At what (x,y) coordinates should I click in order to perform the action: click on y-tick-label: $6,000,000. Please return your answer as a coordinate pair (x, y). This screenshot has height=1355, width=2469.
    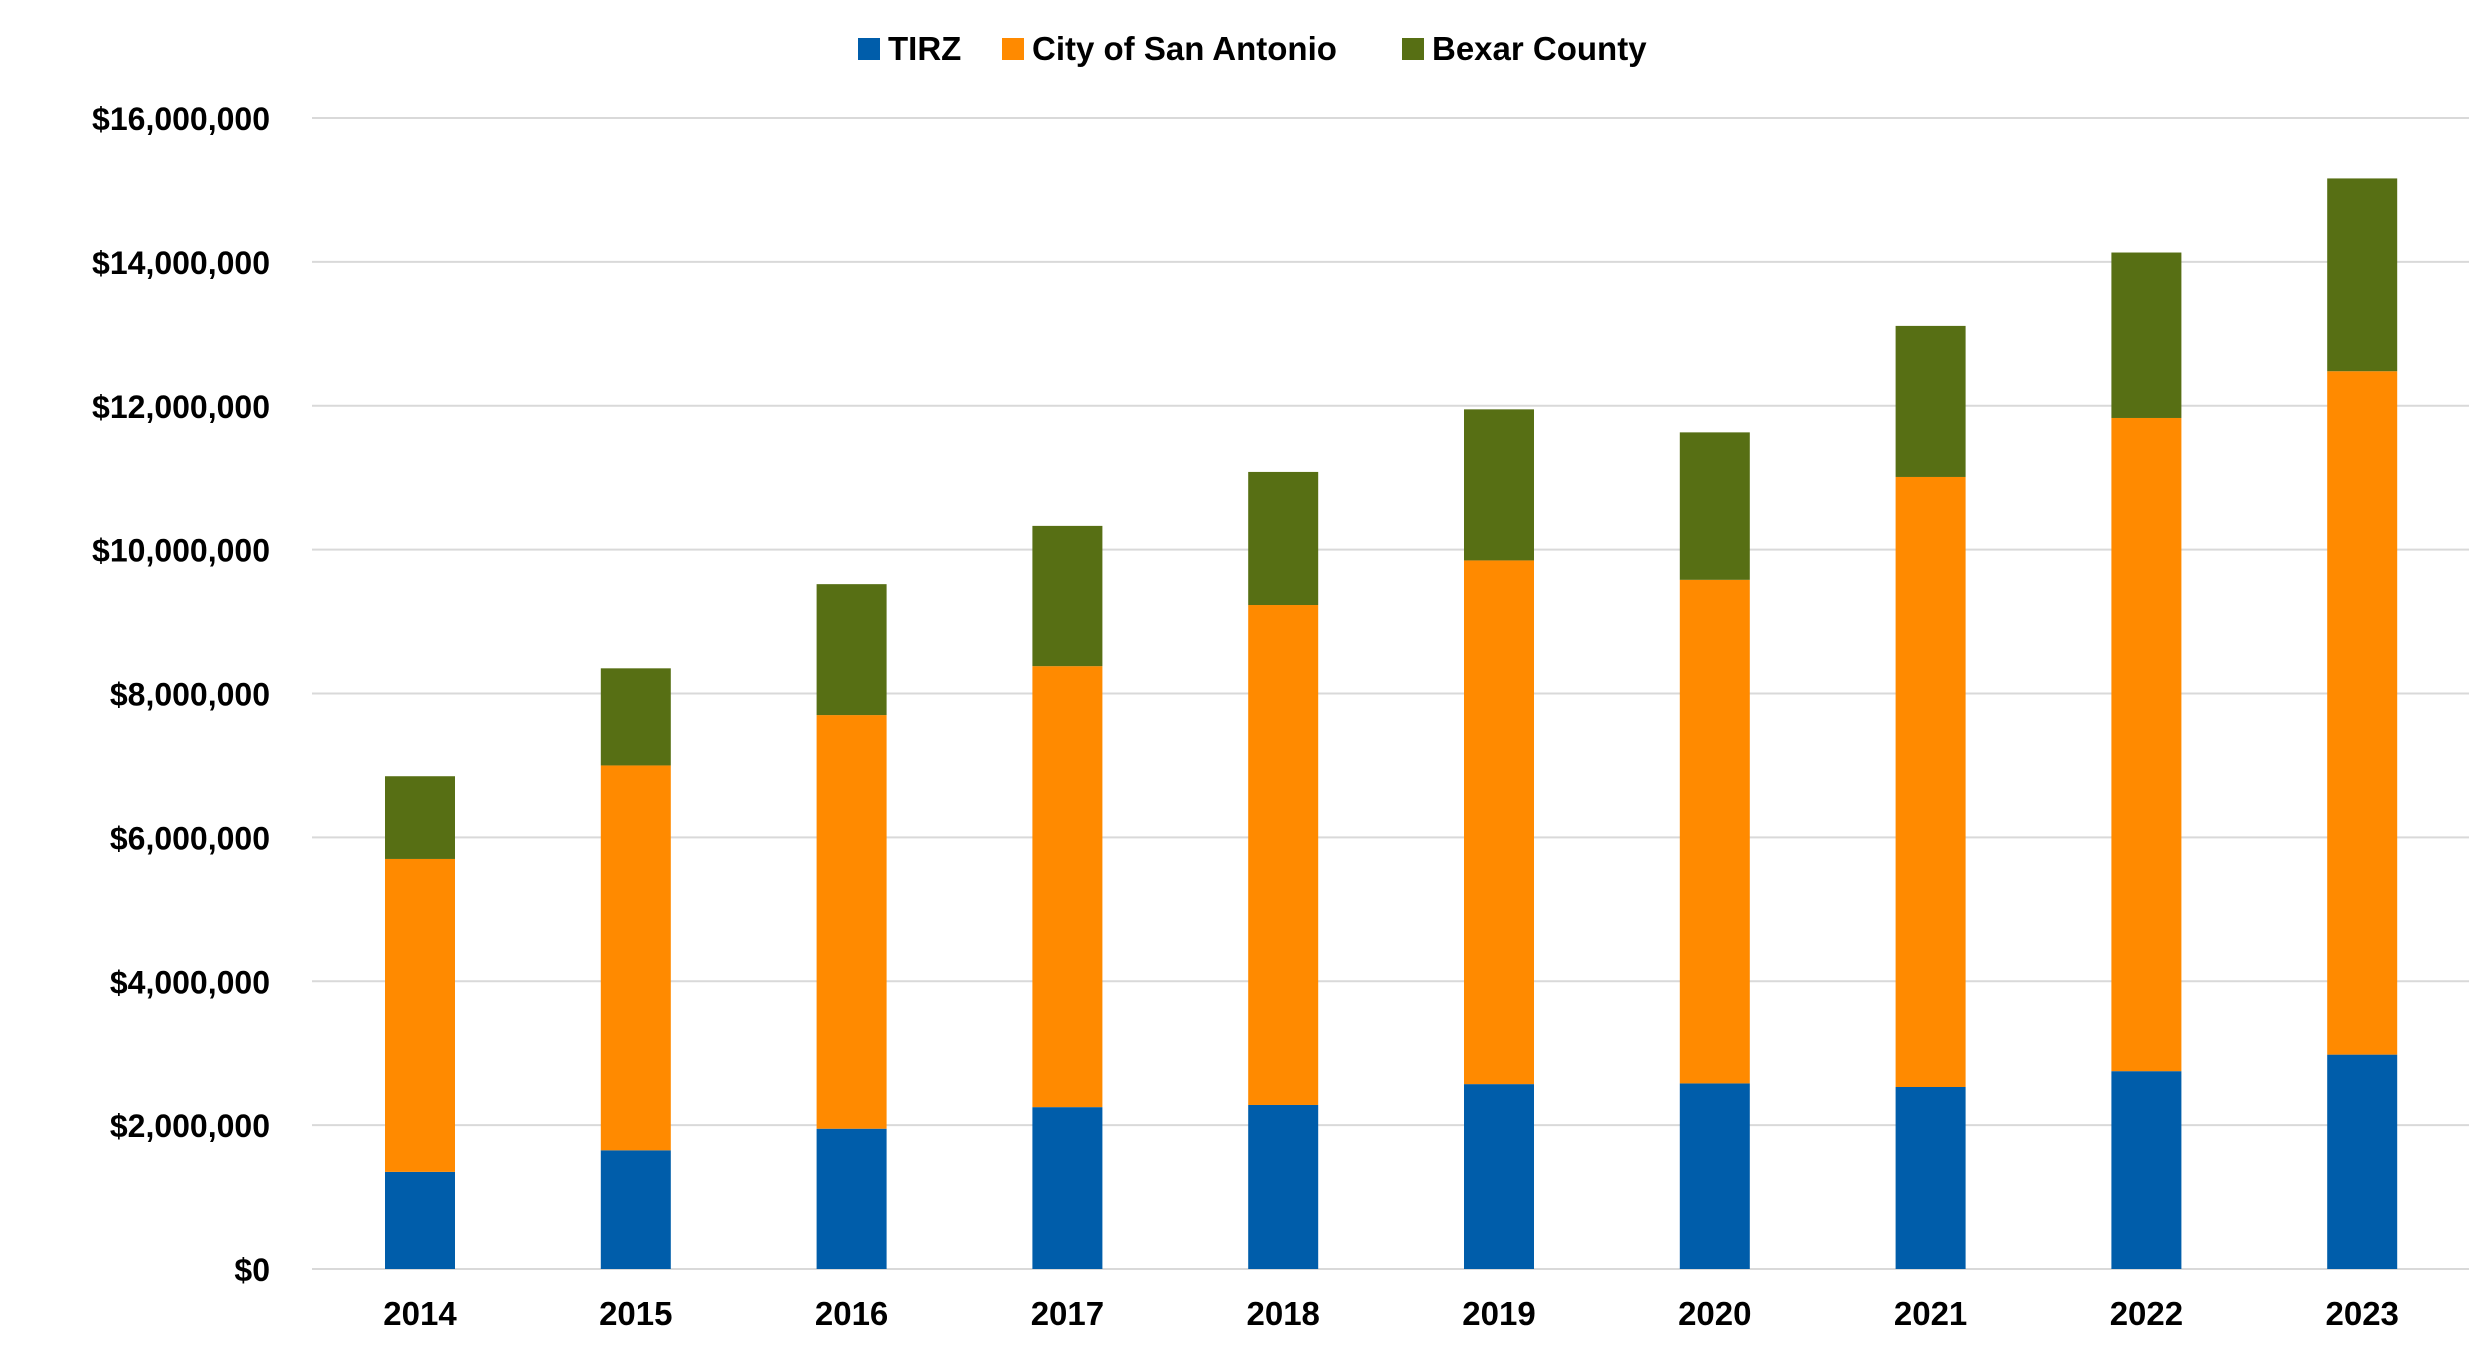
    Looking at the image, I should click on (190, 838).